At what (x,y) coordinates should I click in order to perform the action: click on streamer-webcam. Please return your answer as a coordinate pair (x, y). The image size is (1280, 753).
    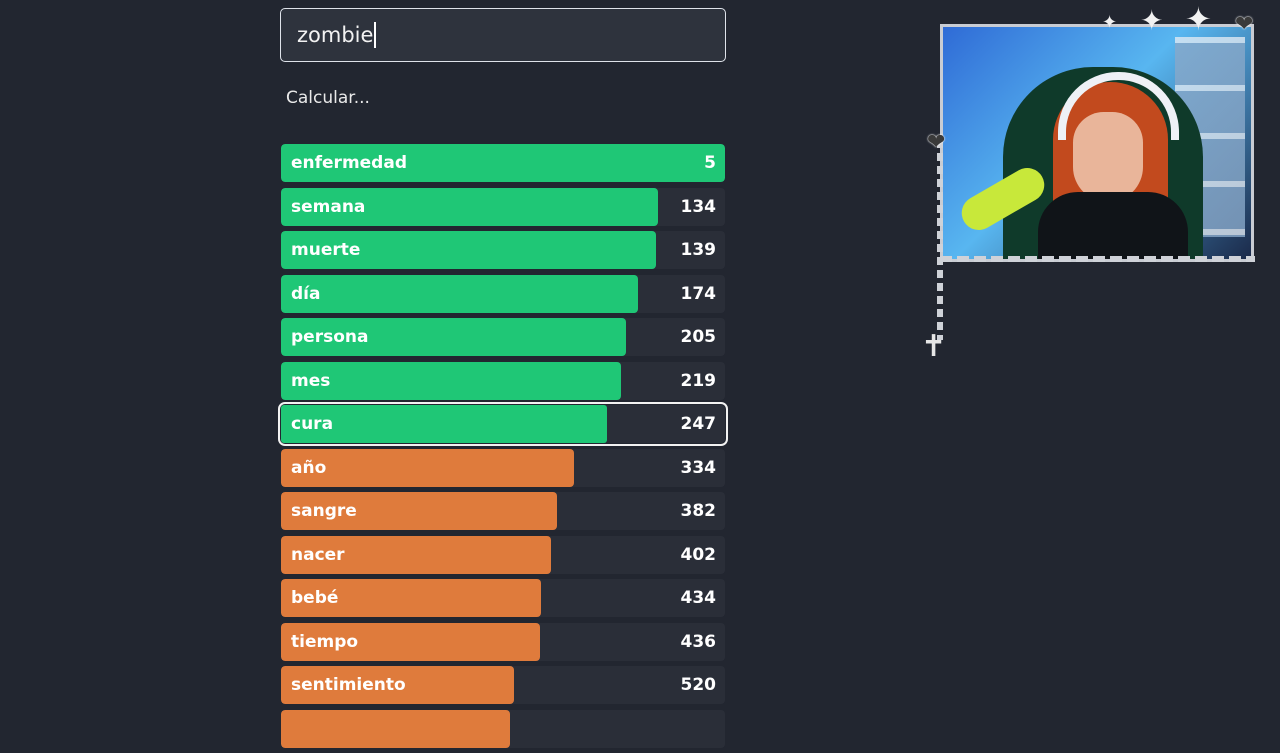
    Looking at the image, I should click on (1097, 143).